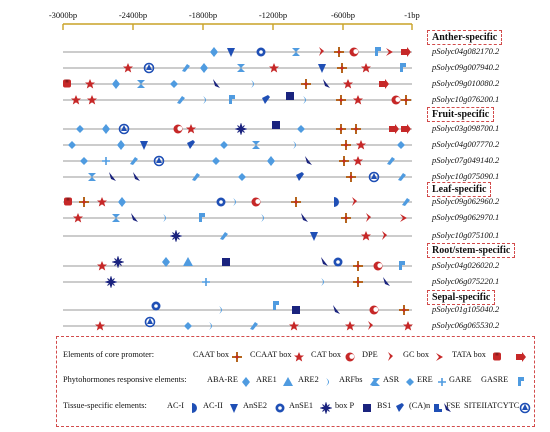 The width and height of the screenshot is (550, 432). Describe the element at coordinates (466, 83) in the screenshot. I see `gene-label: pSolyc09g010080.2` at that location.